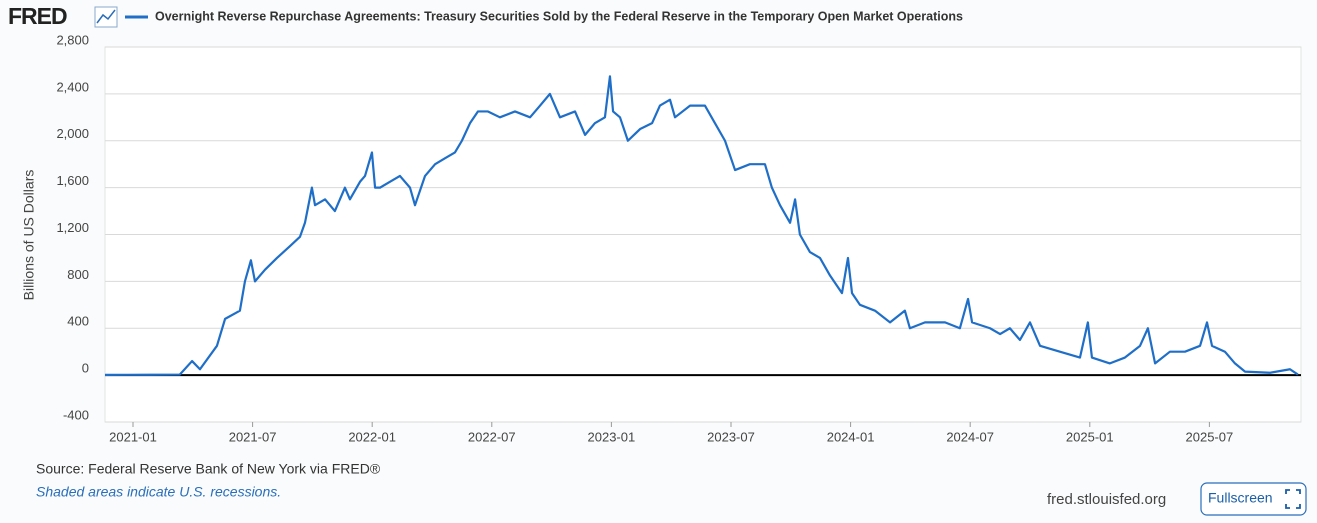 The image size is (1317, 523). I want to click on x-tick-label: 2021-01, so click(133, 436).